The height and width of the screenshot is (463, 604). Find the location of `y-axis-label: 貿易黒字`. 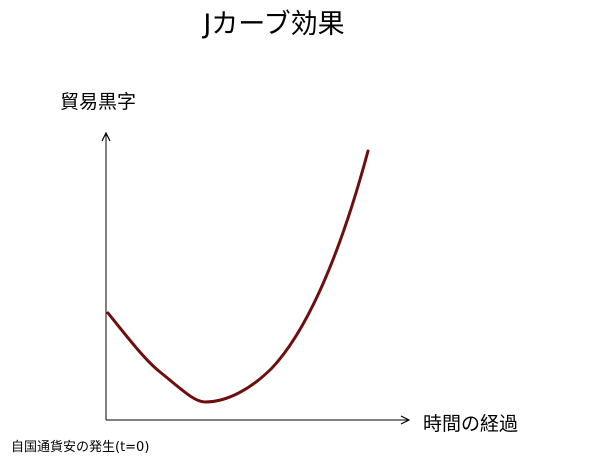

y-axis-label: 貿易黒字 is located at coordinates (98, 102).